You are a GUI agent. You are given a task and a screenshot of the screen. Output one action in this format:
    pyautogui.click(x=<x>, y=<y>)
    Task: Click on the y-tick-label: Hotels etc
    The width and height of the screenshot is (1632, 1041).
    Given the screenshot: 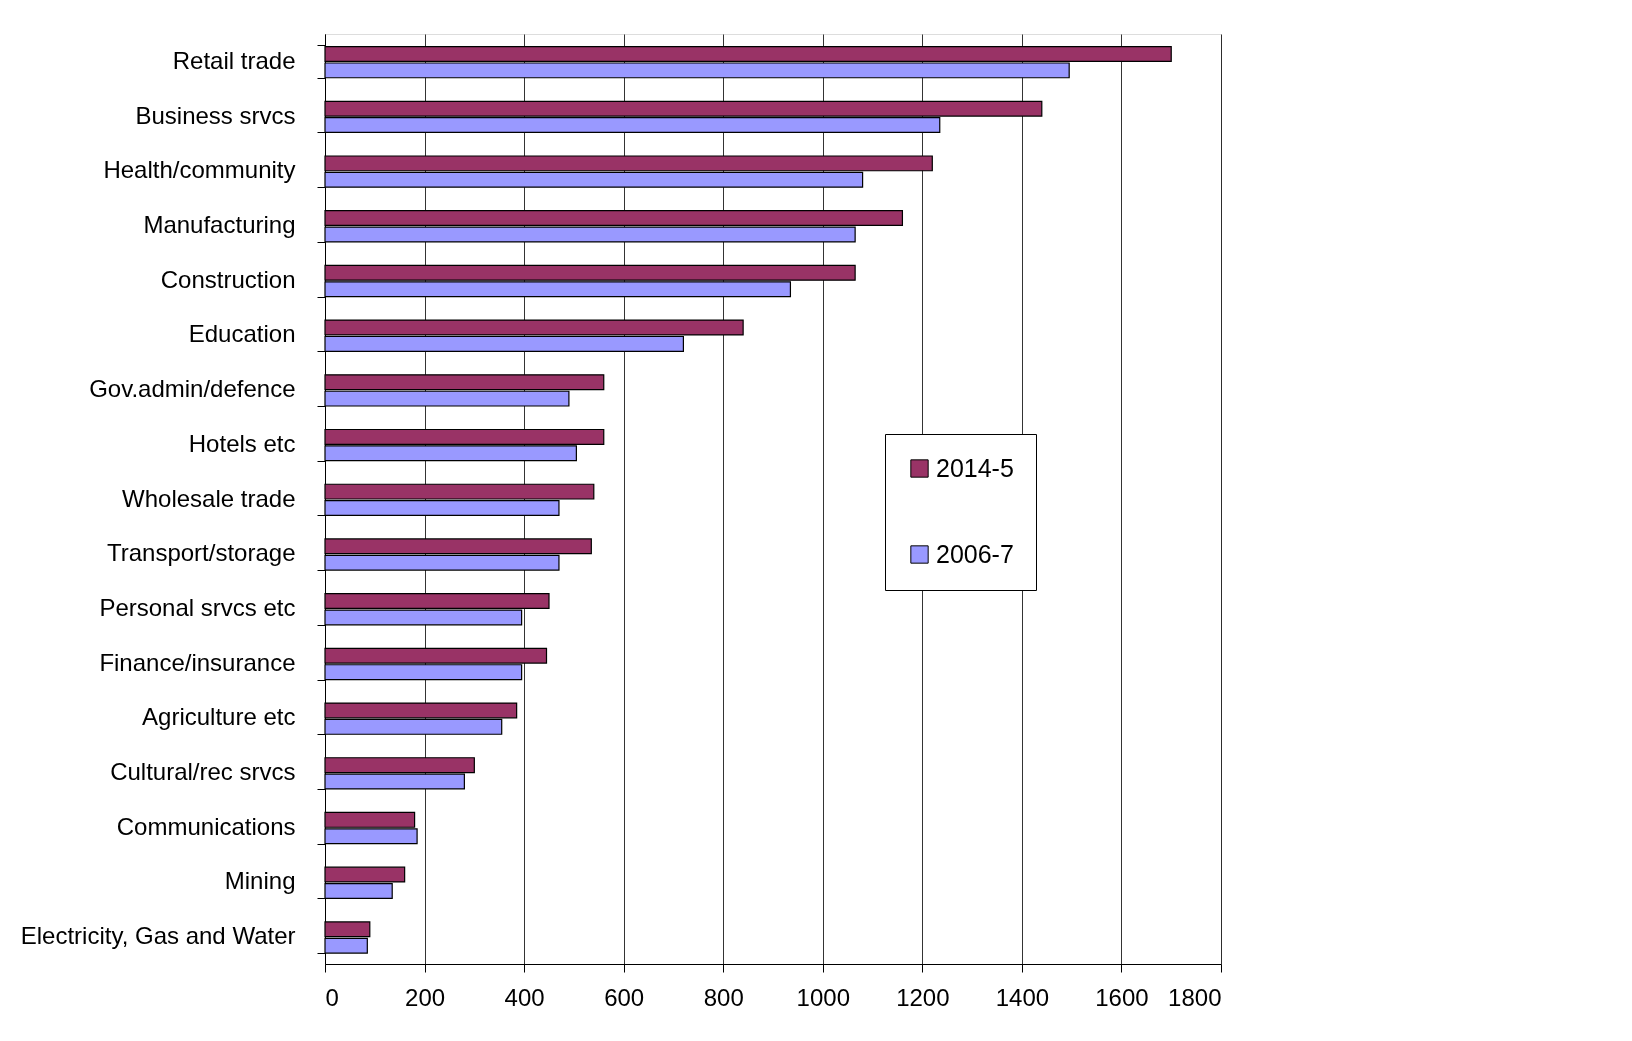 What is the action you would take?
    pyautogui.click(x=242, y=443)
    